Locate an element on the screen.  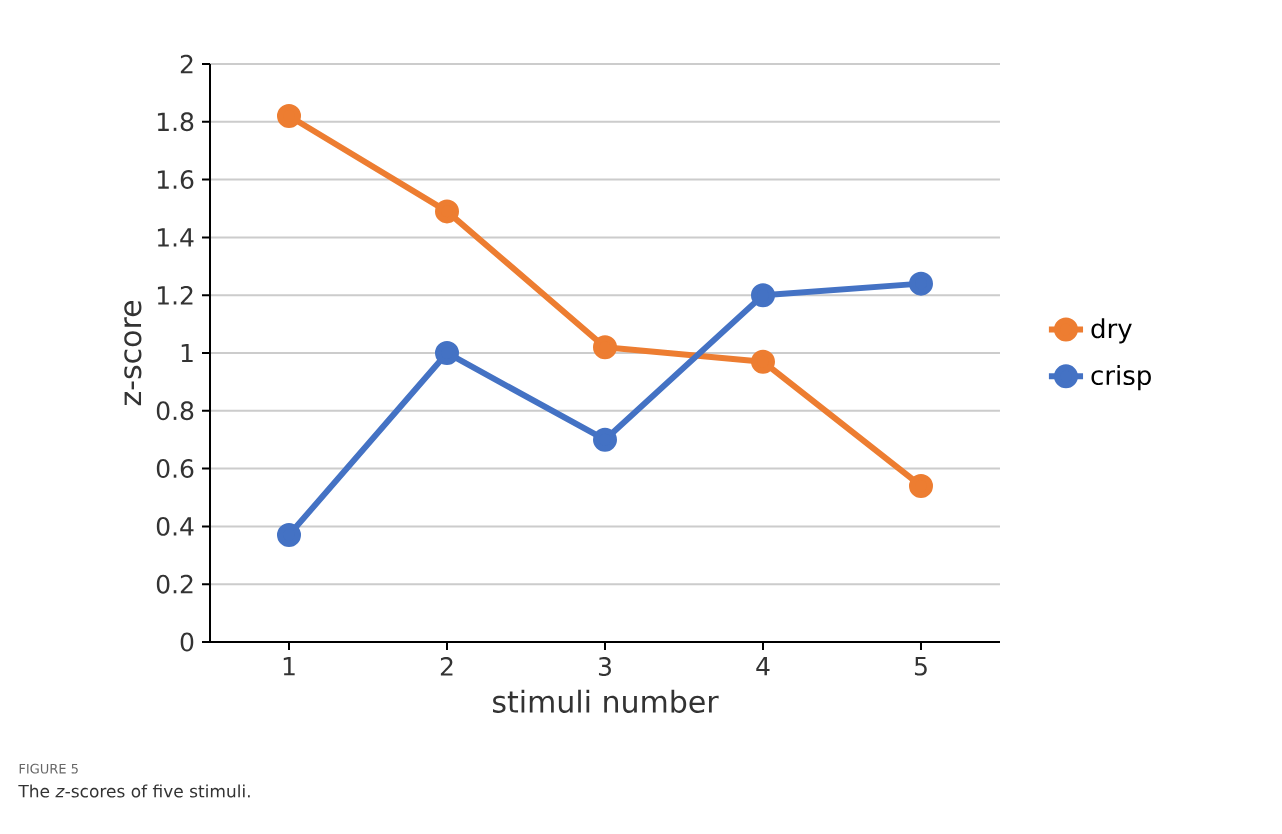
y-tick-label: 0.4 is located at coordinates (175, 526).